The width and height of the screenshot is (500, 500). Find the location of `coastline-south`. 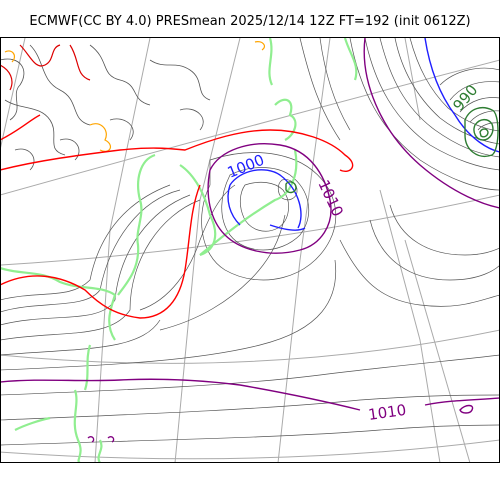

coastline-south is located at coordinates (32, 423).